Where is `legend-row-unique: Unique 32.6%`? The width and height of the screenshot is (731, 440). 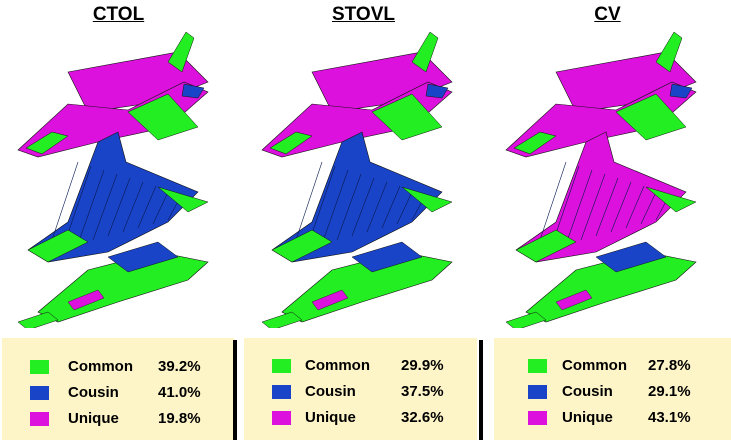 legend-row-unique: Unique 32.6% is located at coordinates (365, 419).